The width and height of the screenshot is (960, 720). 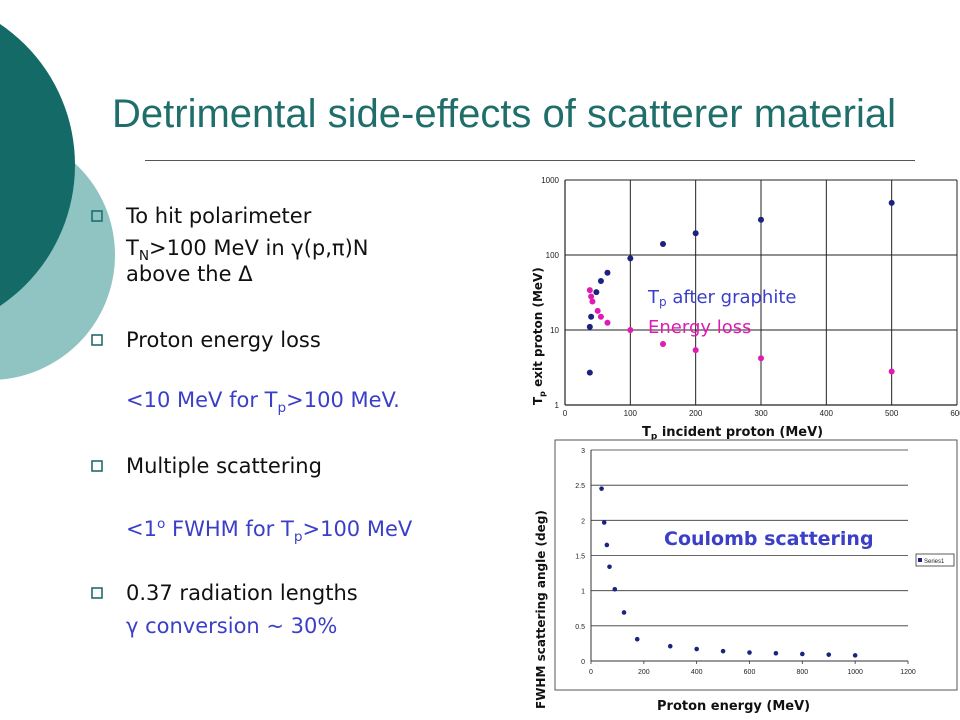 I want to click on y-axis-title: Tp exit proton (MeV), so click(x=539, y=336).